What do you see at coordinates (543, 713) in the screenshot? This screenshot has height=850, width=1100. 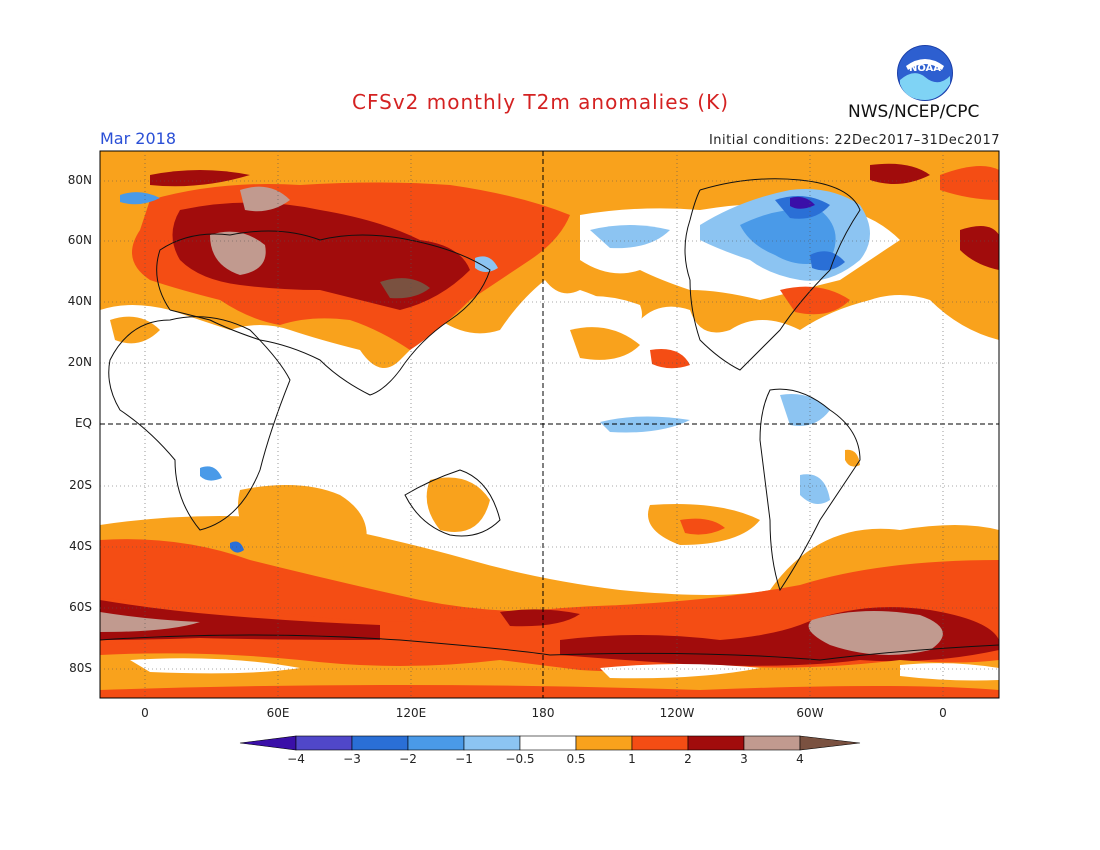 I see `longitude-label: 180` at bounding box center [543, 713].